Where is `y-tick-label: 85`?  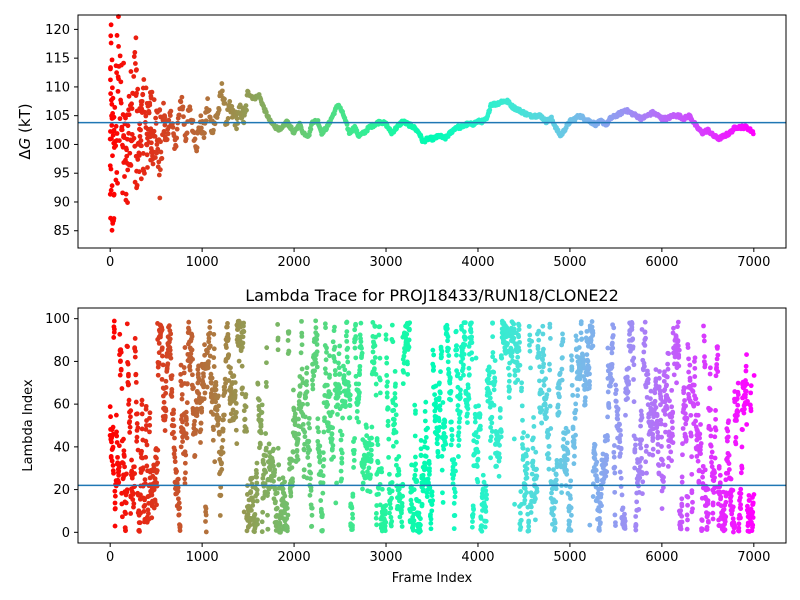
y-tick-label: 85 is located at coordinates (61, 231).